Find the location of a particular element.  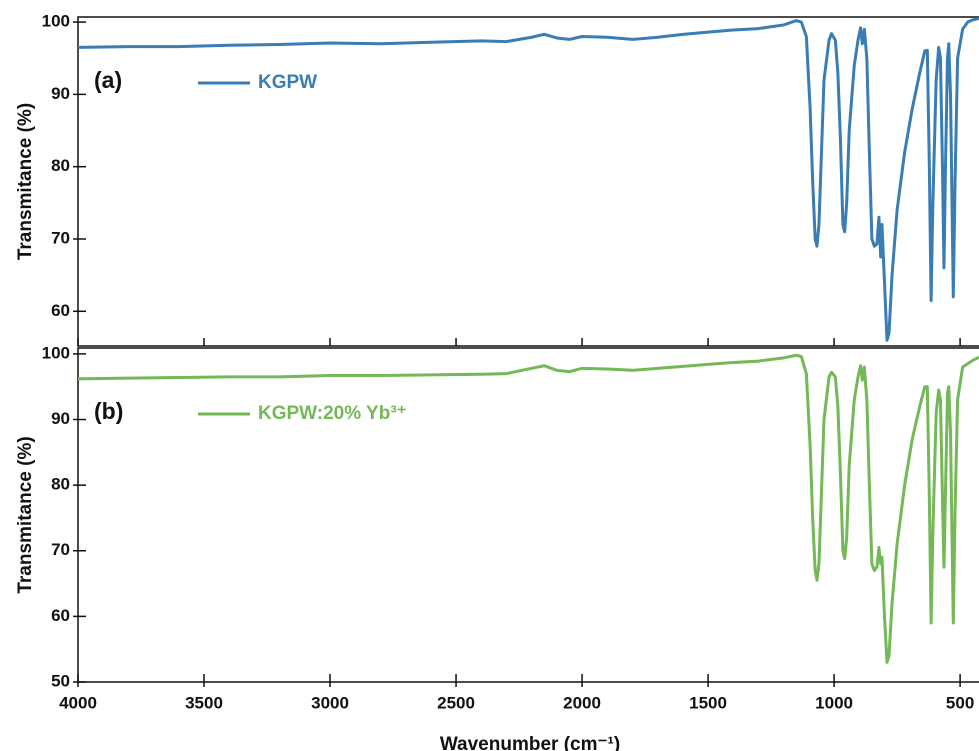

y-tick-label: 50 is located at coordinates (60, 680).